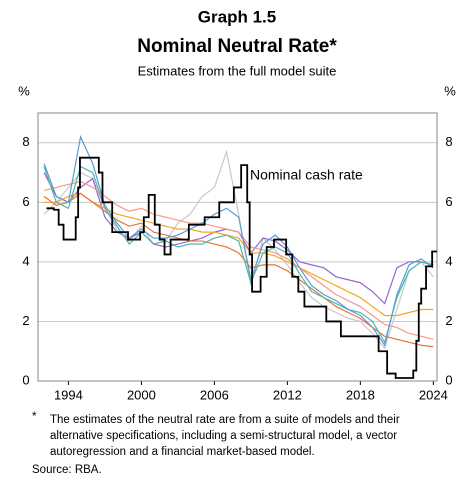  What do you see at coordinates (141, 394) in the screenshot?
I see `x-tick-label: 2000` at bounding box center [141, 394].